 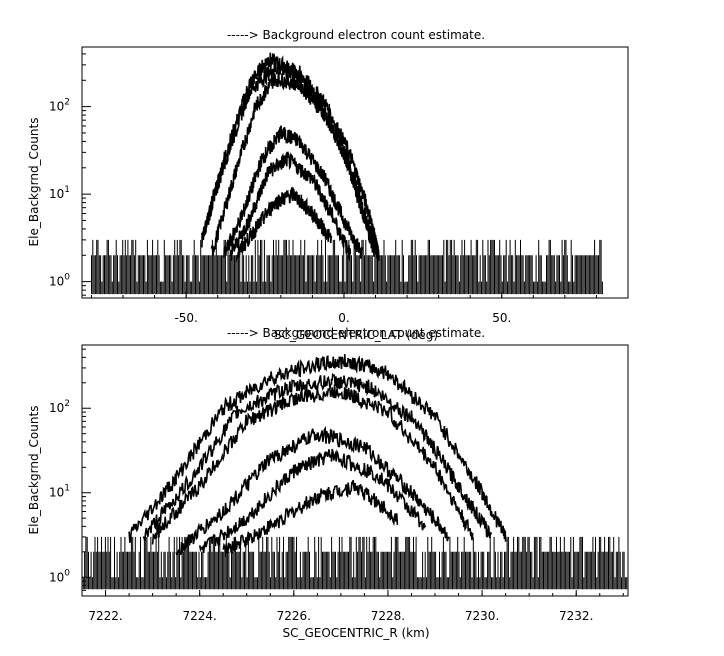 I want to click on panel-2-x-label: SC_GEOCENTRIC_R (km), so click(x=356, y=633).